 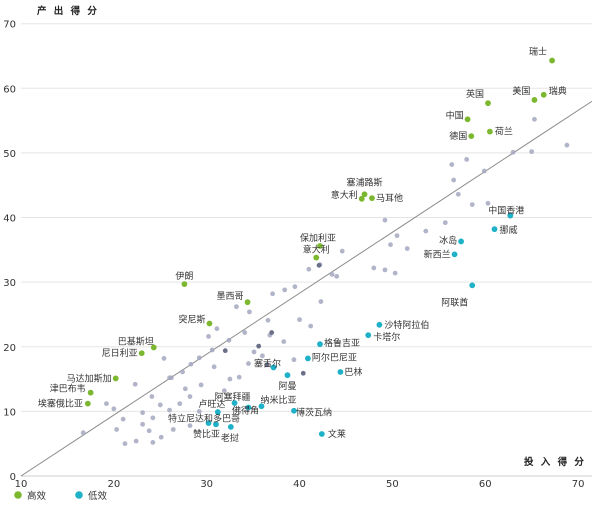 What do you see at coordinates (278, 400) in the screenshot?
I see `data-label: 纳米比亚` at bounding box center [278, 400].